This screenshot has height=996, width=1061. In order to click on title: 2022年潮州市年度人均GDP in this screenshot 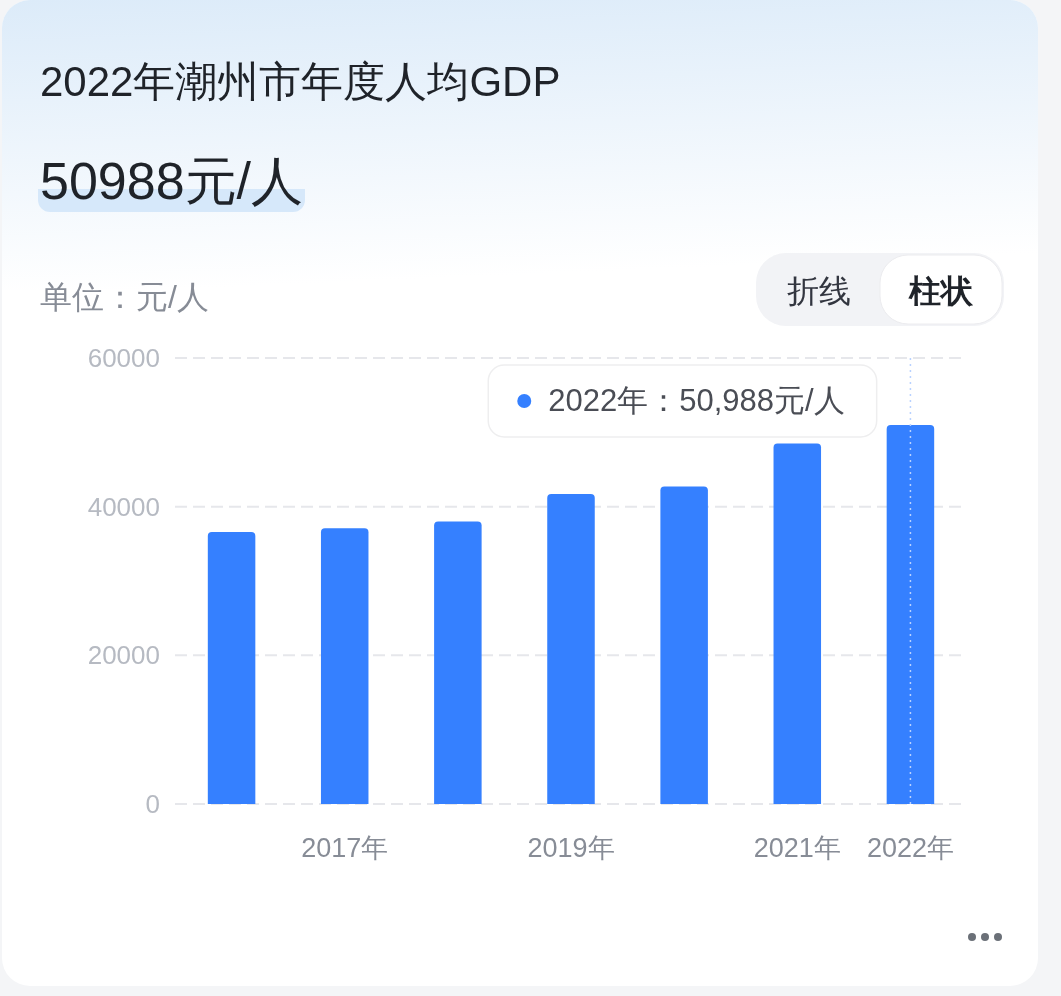, I will do `click(300, 81)`.